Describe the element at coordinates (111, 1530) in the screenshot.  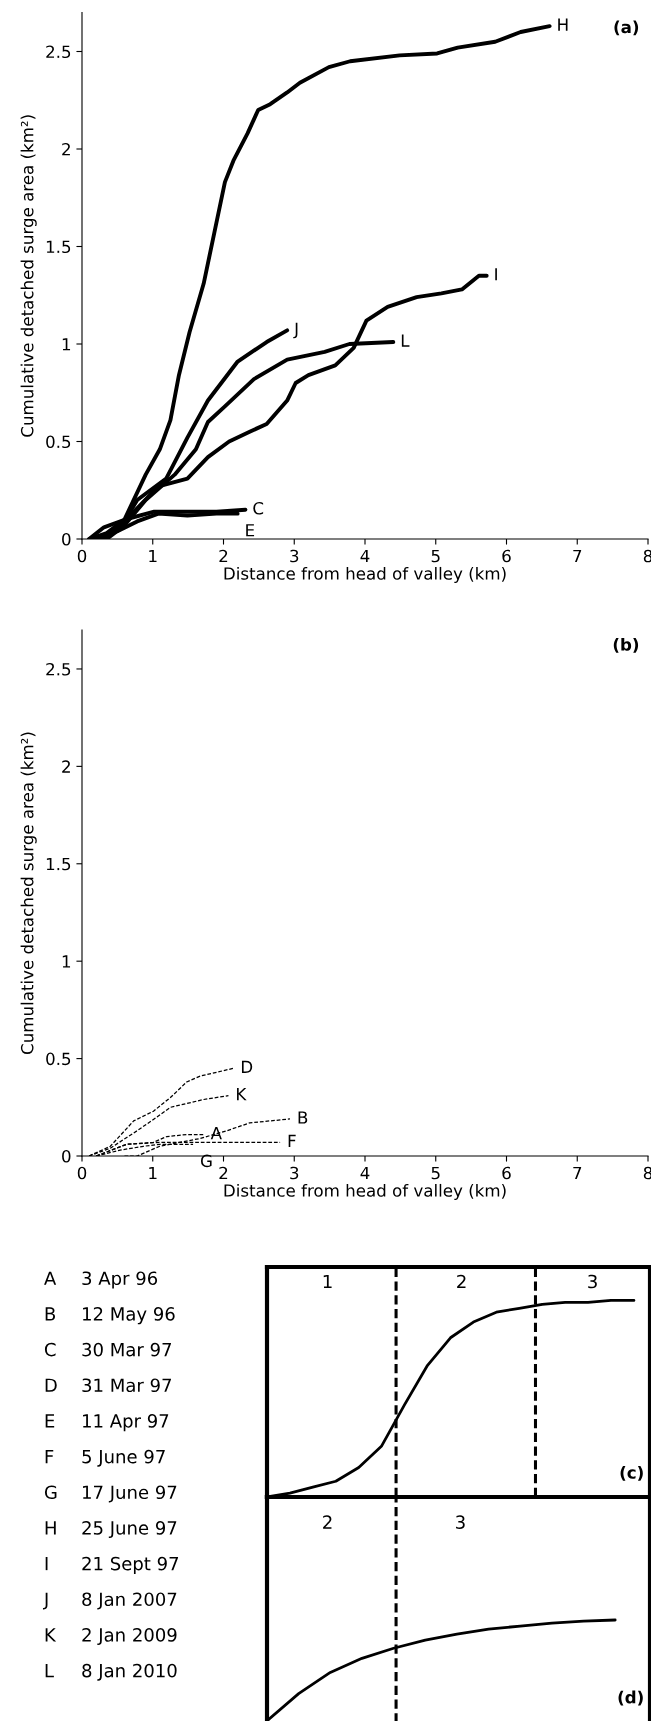
I see `text: H 25 June 97` at that location.